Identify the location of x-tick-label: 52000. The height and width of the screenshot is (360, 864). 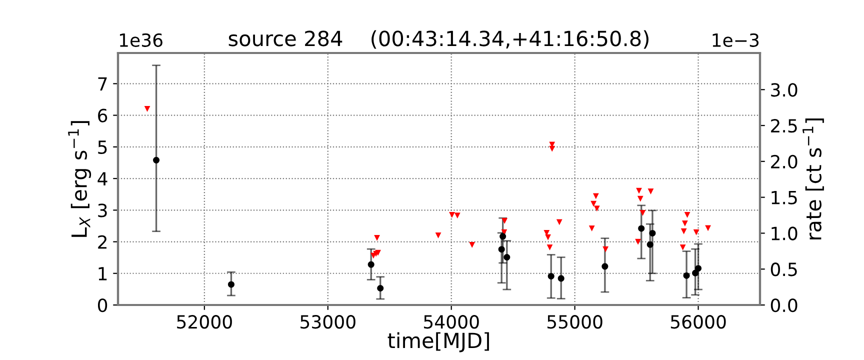
(204, 322).